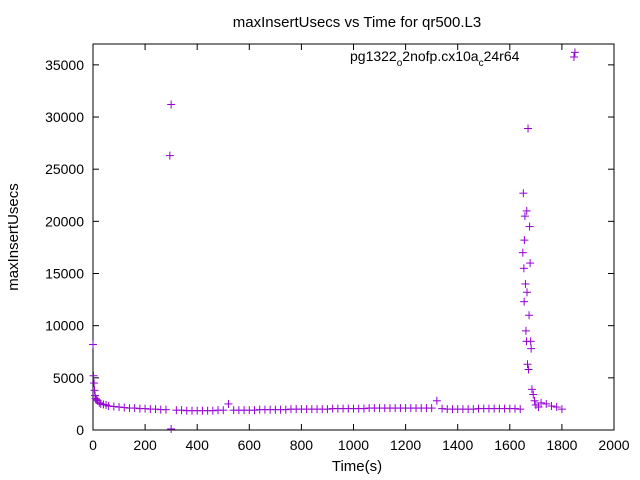 This screenshot has height=480, width=640. Describe the element at coordinates (613, 445) in the screenshot. I see `x-tick-label: 2000` at that location.